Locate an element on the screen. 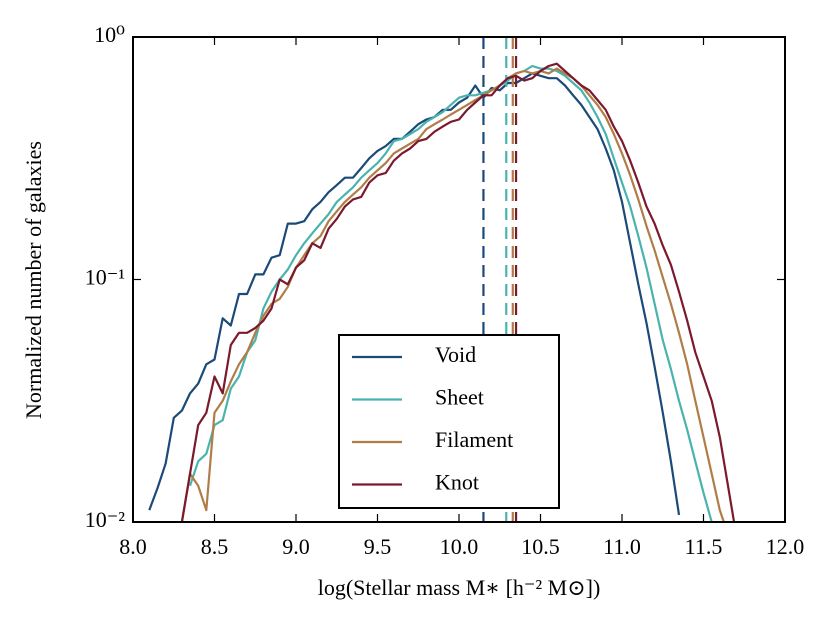 The width and height of the screenshot is (832, 628). x-tick-label: 8.0 is located at coordinates (133, 546).